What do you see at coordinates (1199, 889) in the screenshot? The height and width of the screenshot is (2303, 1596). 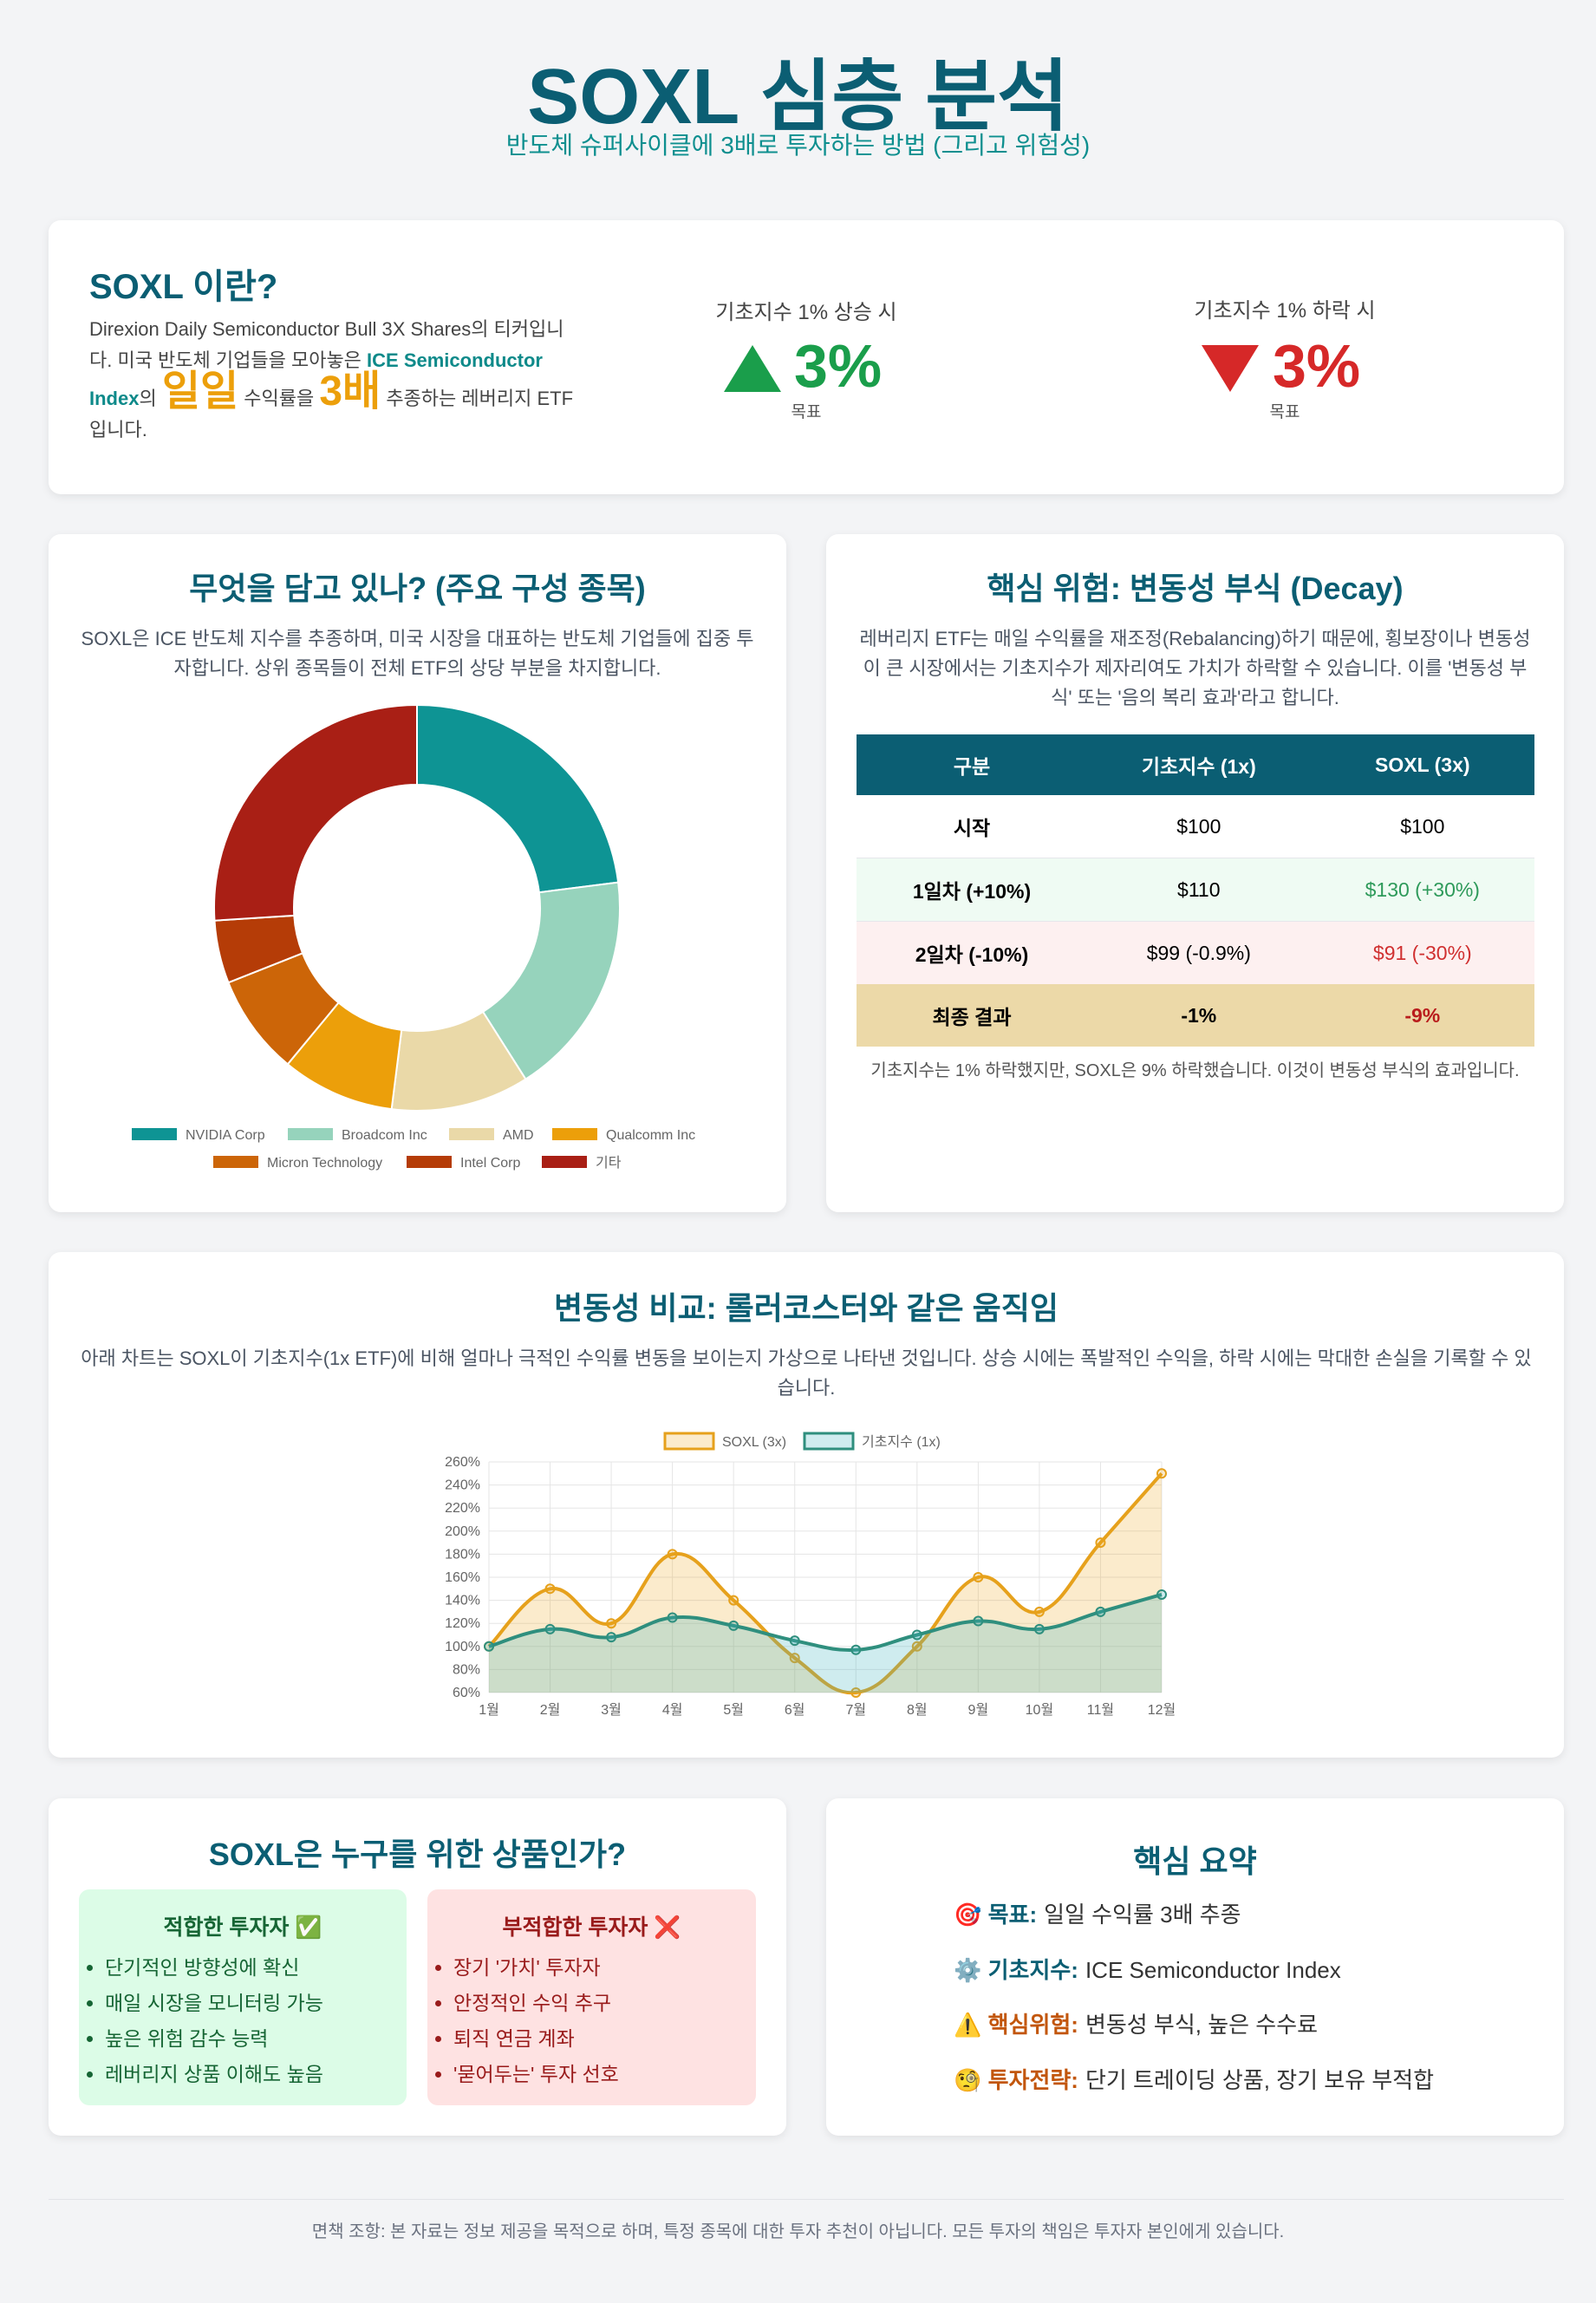 I see `cell: $110` at bounding box center [1199, 889].